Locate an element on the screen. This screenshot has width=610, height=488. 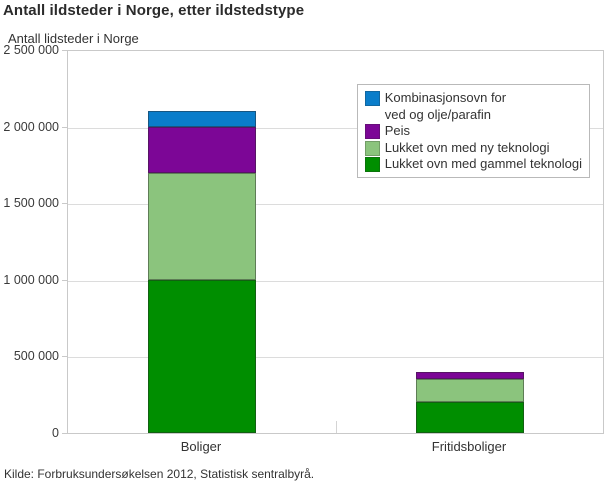
legend-item-lukket-ovn-med-gammel-teknologi: Lukket ovn med gammel teknologi is located at coordinates (473, 164).